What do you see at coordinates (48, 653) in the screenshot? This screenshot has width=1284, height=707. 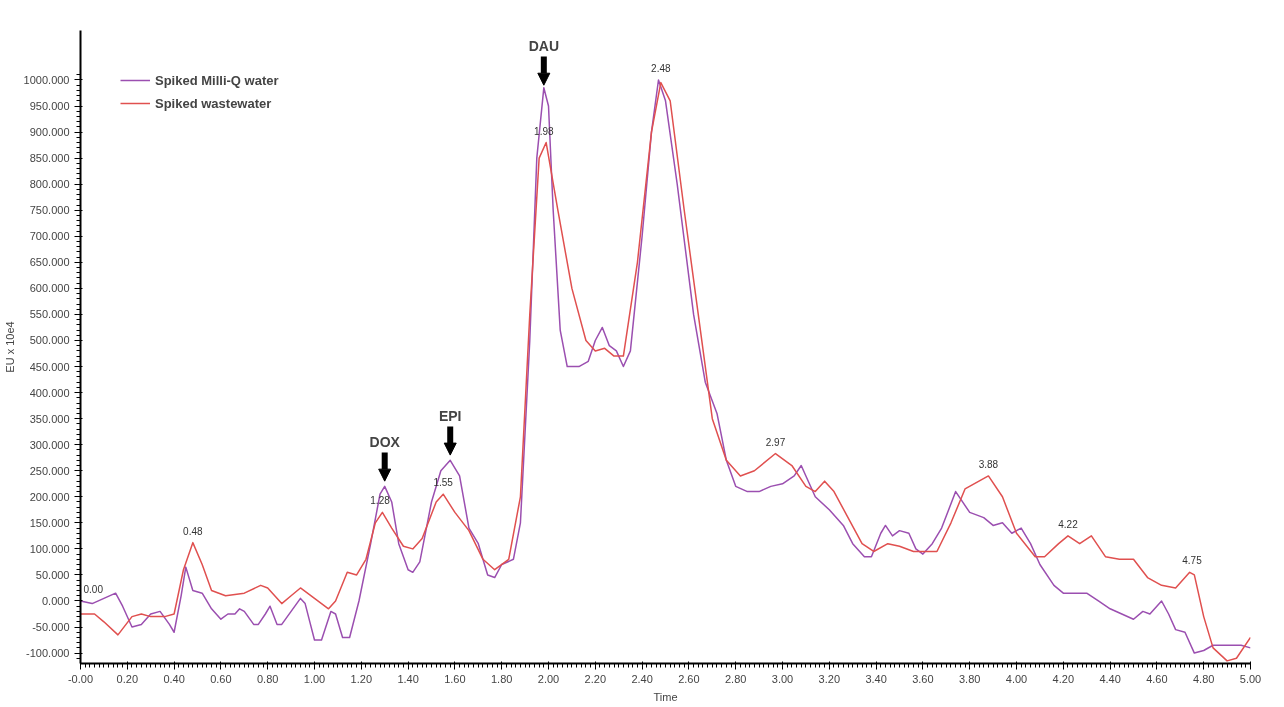 I see `y-tick-label: -100.000` at bounding box center [48, 653].